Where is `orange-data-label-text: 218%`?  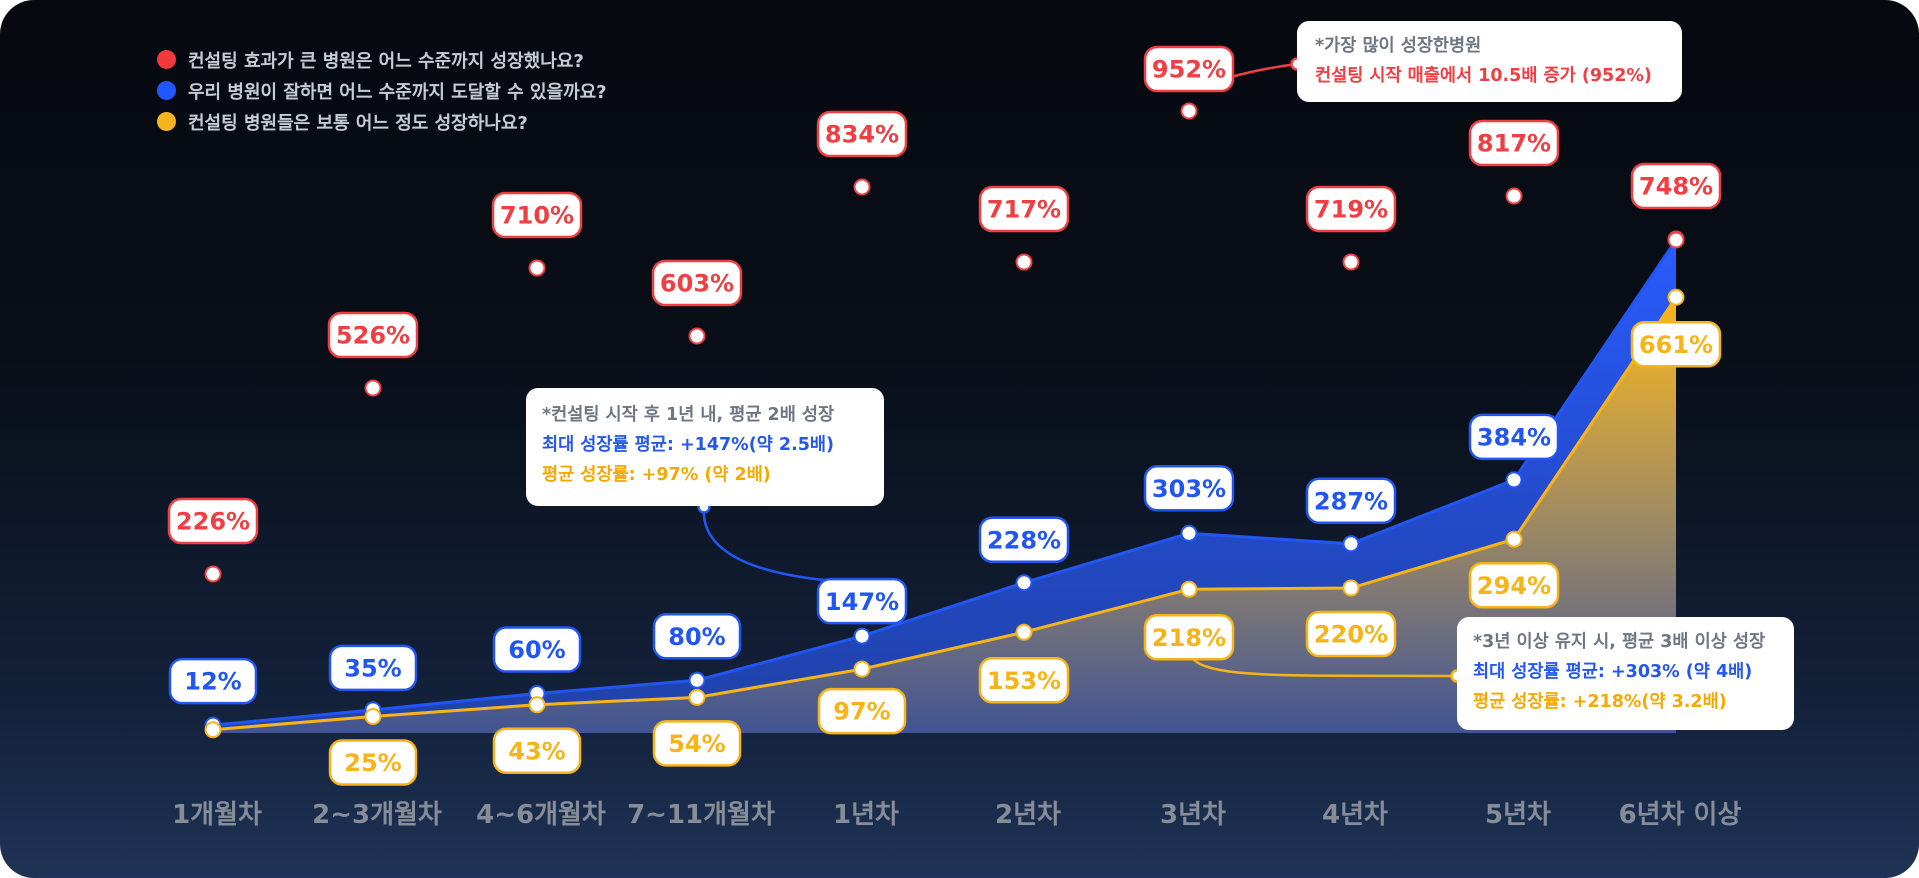
orange-data-label-text: 218% is located at coordinates (1189, 638).